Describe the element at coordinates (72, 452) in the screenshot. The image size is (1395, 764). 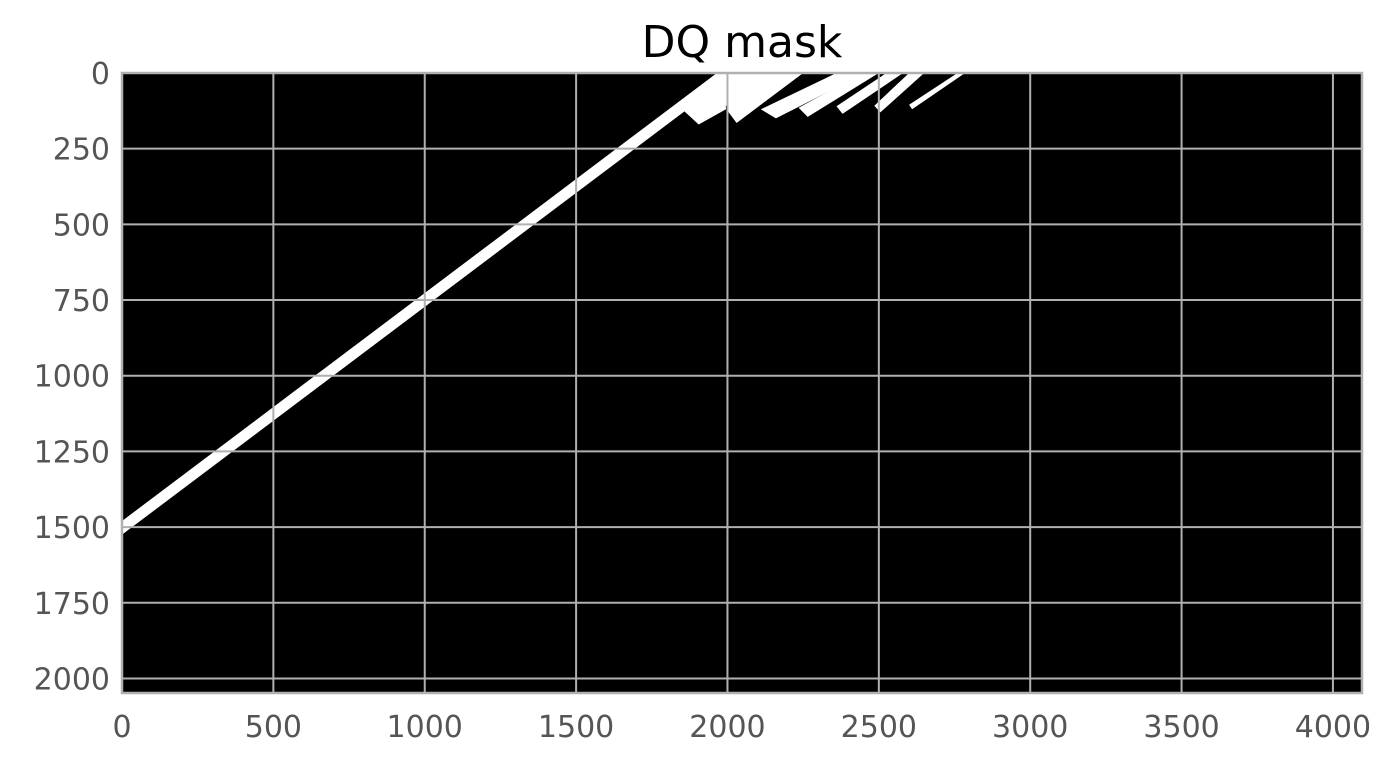
I see `y-tick-label: 1250` at that location.